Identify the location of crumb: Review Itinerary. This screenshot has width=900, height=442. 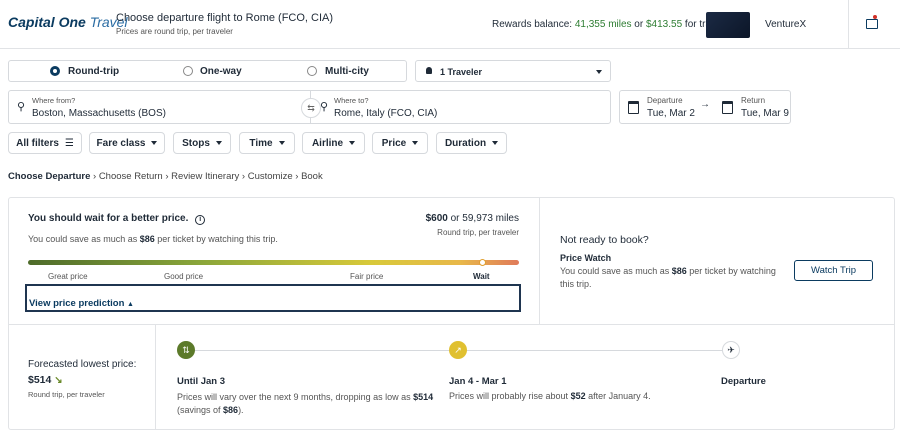
(205, 176).